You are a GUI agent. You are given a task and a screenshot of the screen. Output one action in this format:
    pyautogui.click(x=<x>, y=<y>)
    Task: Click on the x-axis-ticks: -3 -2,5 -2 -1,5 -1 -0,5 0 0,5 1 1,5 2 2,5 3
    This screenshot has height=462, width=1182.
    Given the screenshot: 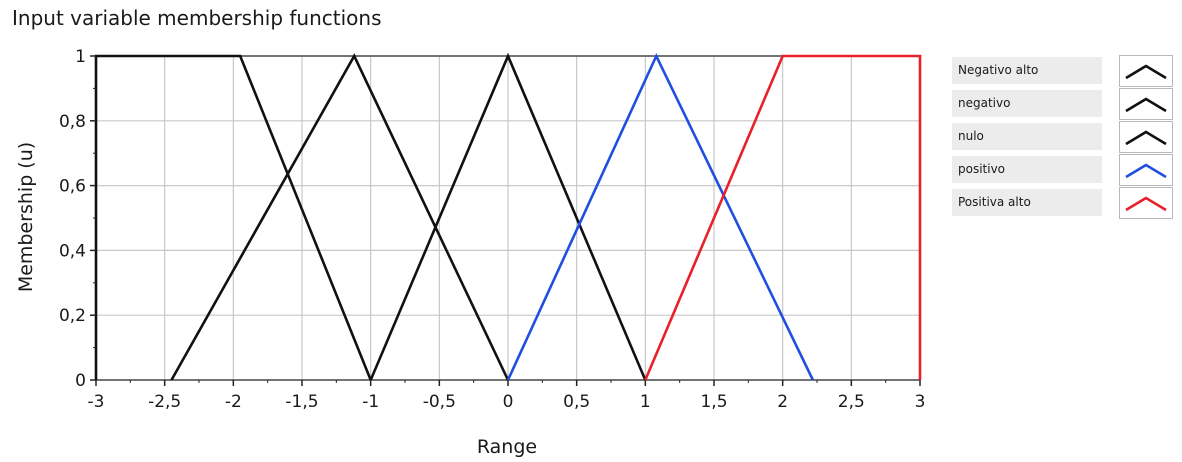 What is the action you would take?
    pyautogui.click(x=507, y=396)
    